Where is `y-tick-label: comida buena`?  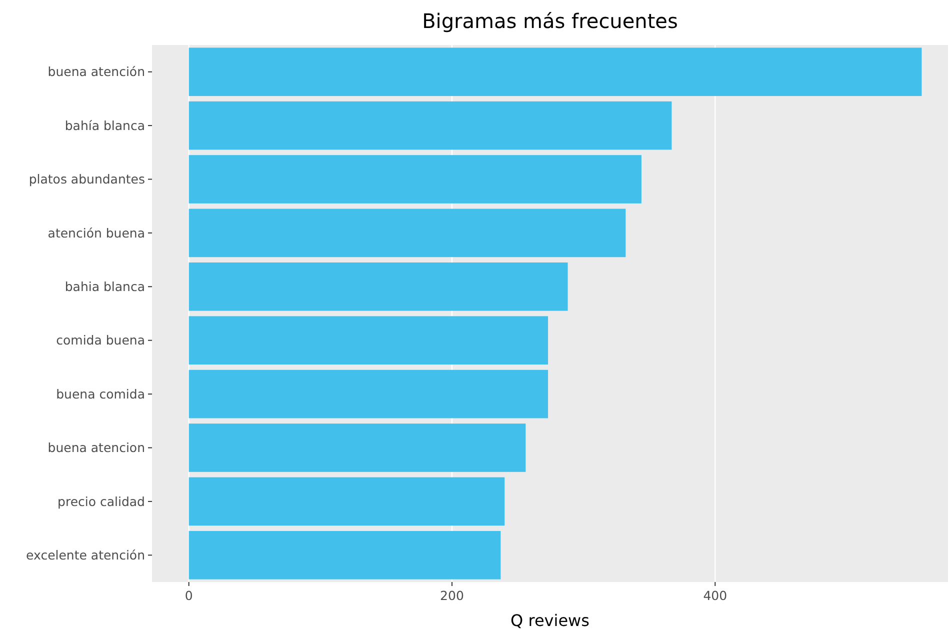 y-tick-label: comida buena is located at coordinates (100, 340).